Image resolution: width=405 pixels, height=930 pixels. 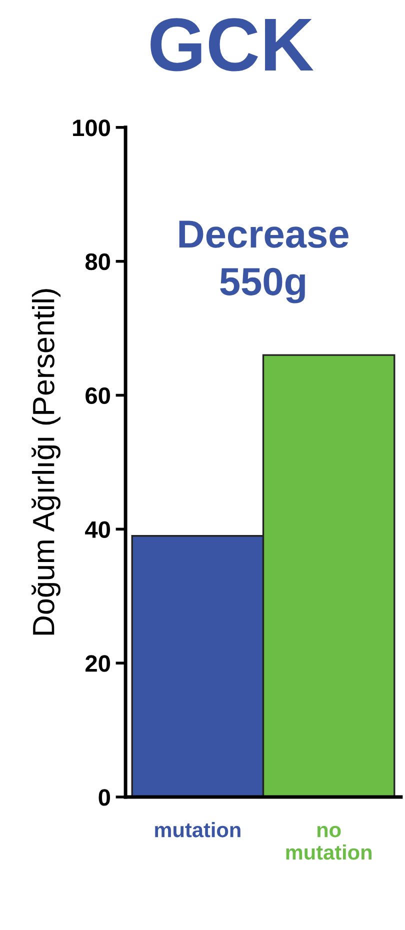 What do you see at coordinates (263, 262) in the screenshot?
I see `annotation: Decrease 550g` at bounding box center [263, 262].